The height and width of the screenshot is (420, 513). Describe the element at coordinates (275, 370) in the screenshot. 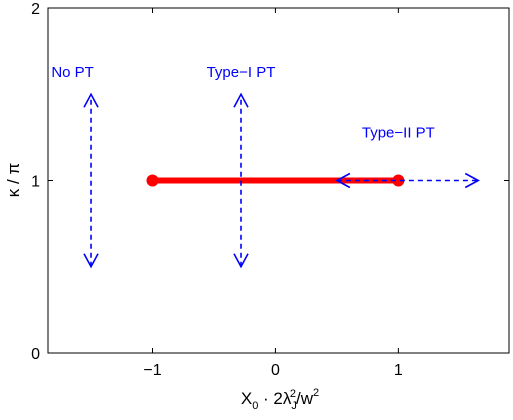

I see `x-tick-label: 0` at that location.